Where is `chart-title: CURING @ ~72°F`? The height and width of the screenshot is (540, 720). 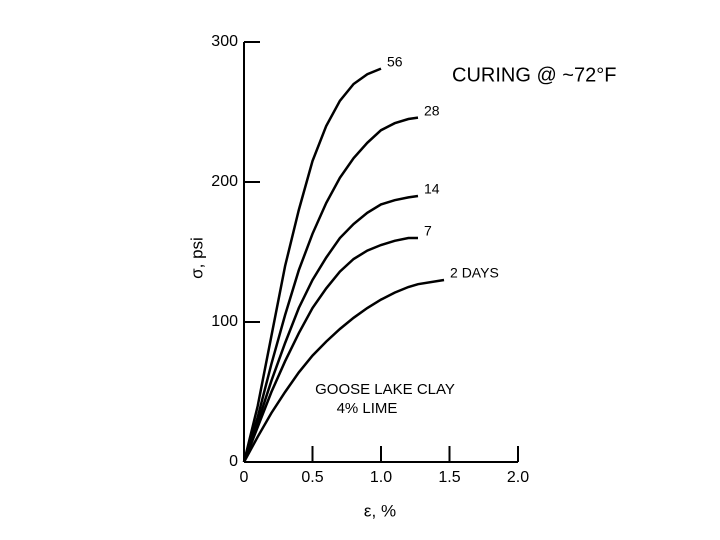
chart-title: CURING @ ~72°F is located at coordinates (534, 75).